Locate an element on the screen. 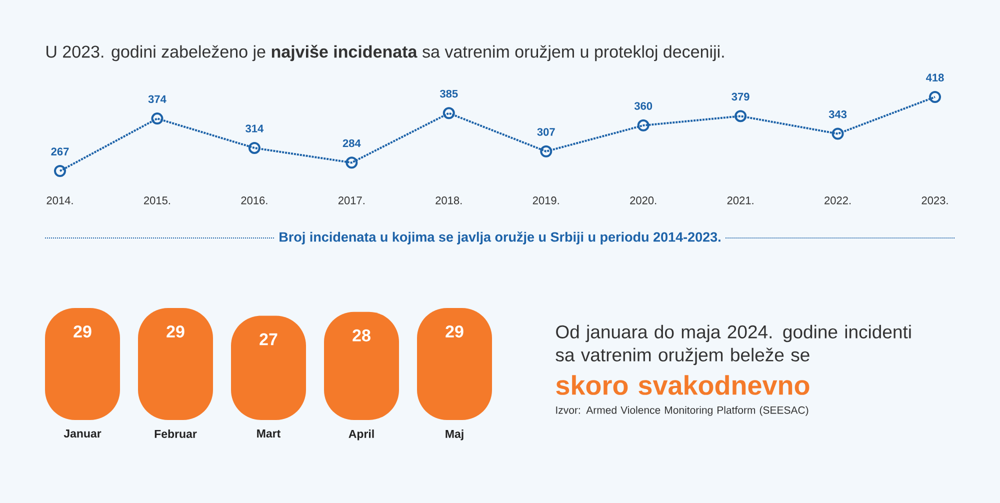  data-label: 385 is located at coordinates (449, 94).